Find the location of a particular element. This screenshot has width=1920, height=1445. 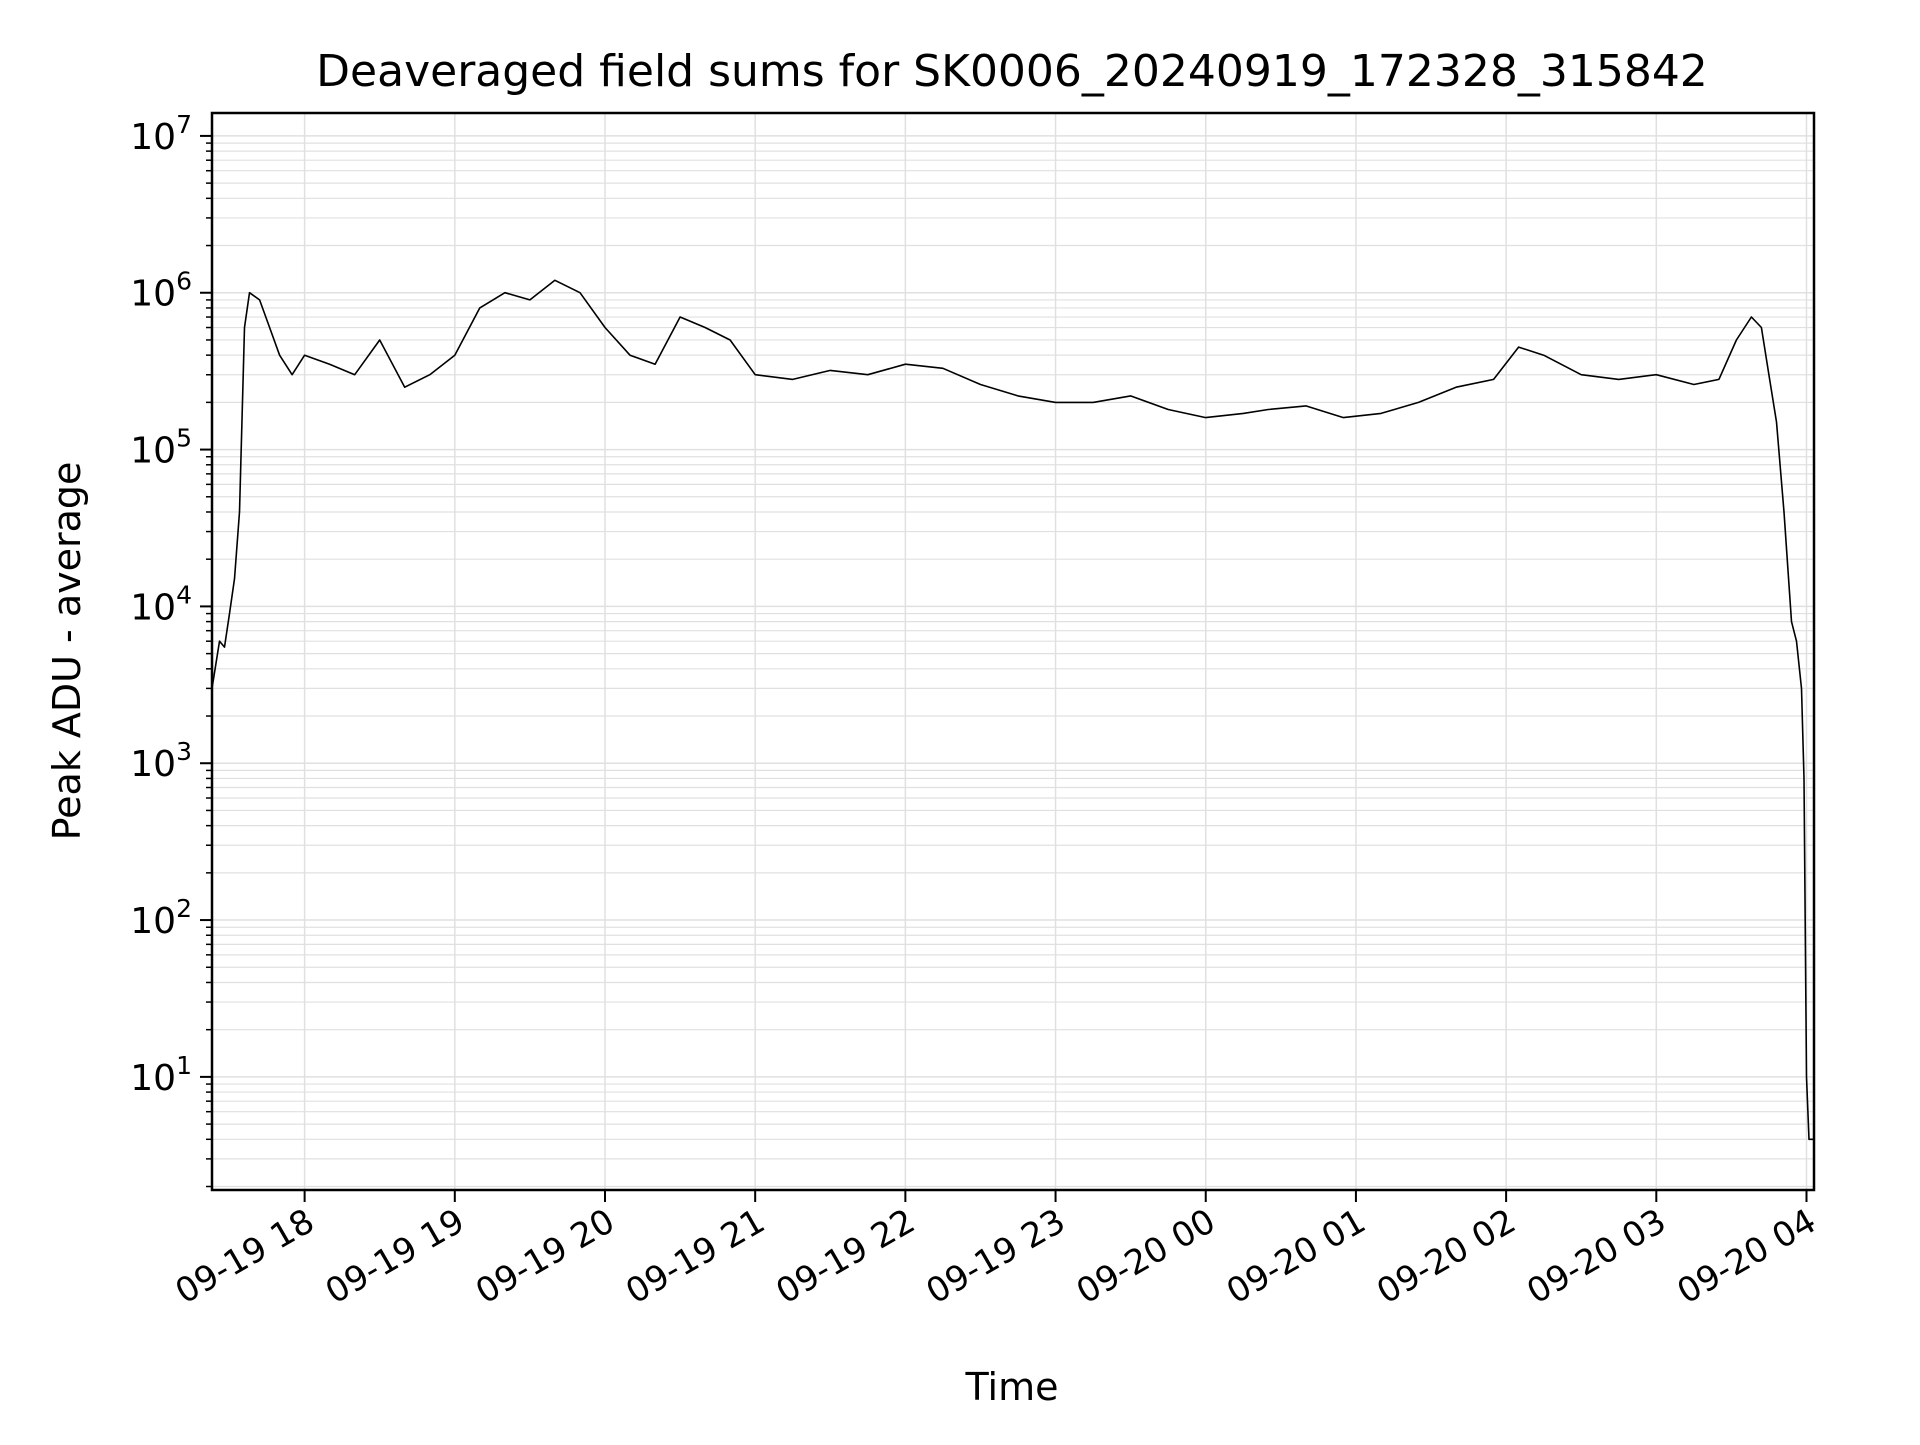

y-tick-label: 10⁴ is located at coordinates (161, 604).